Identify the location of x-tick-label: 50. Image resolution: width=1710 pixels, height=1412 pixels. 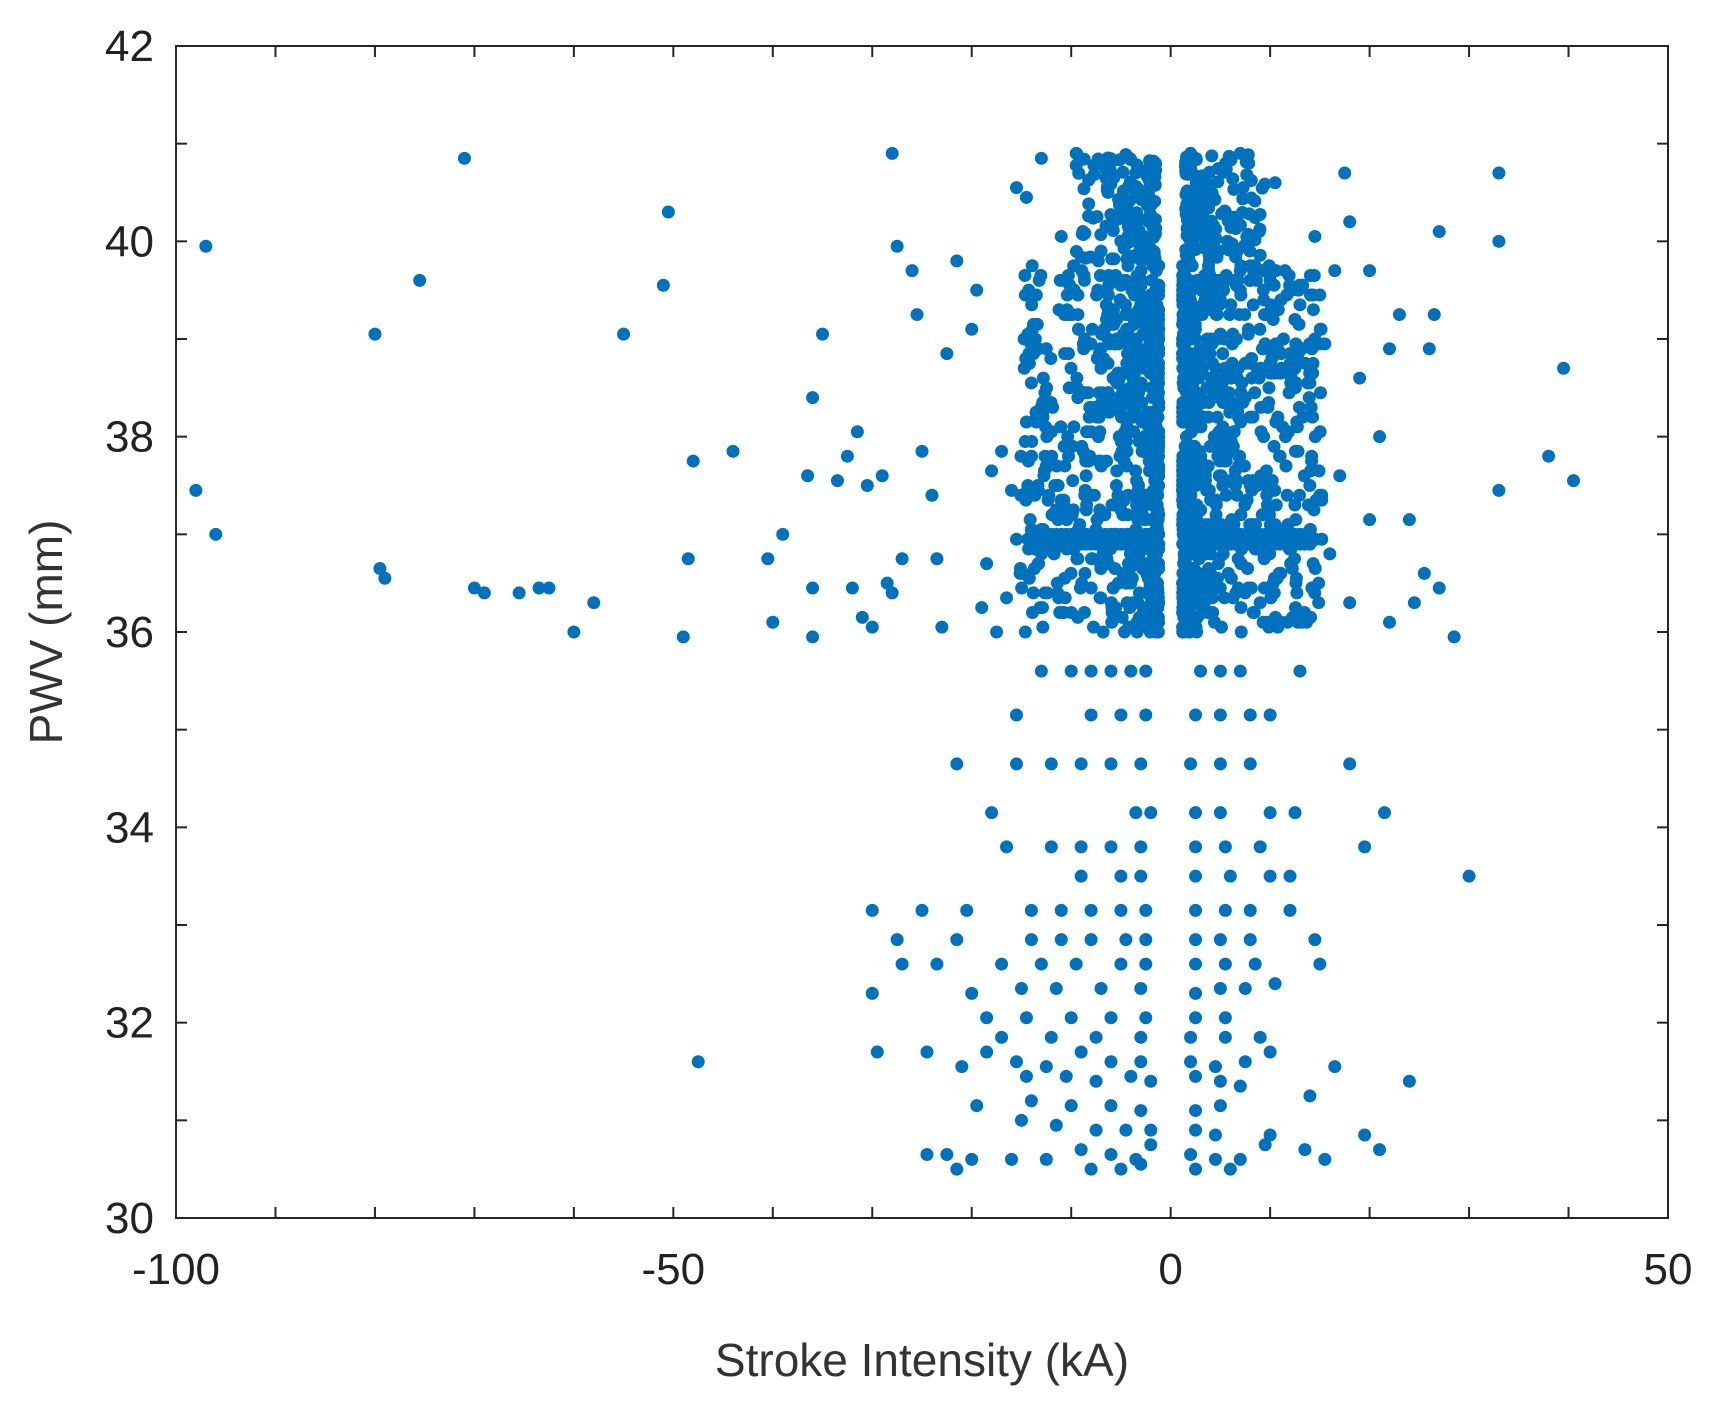
(1668, 1269).